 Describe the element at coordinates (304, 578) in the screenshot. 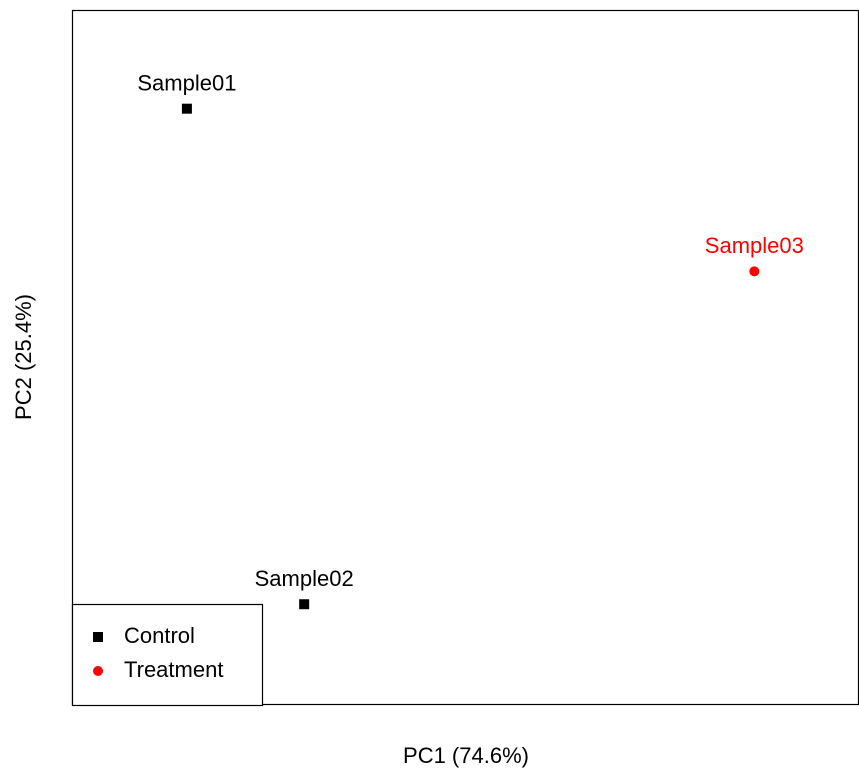

I see `point-label: Sample02` at that location.